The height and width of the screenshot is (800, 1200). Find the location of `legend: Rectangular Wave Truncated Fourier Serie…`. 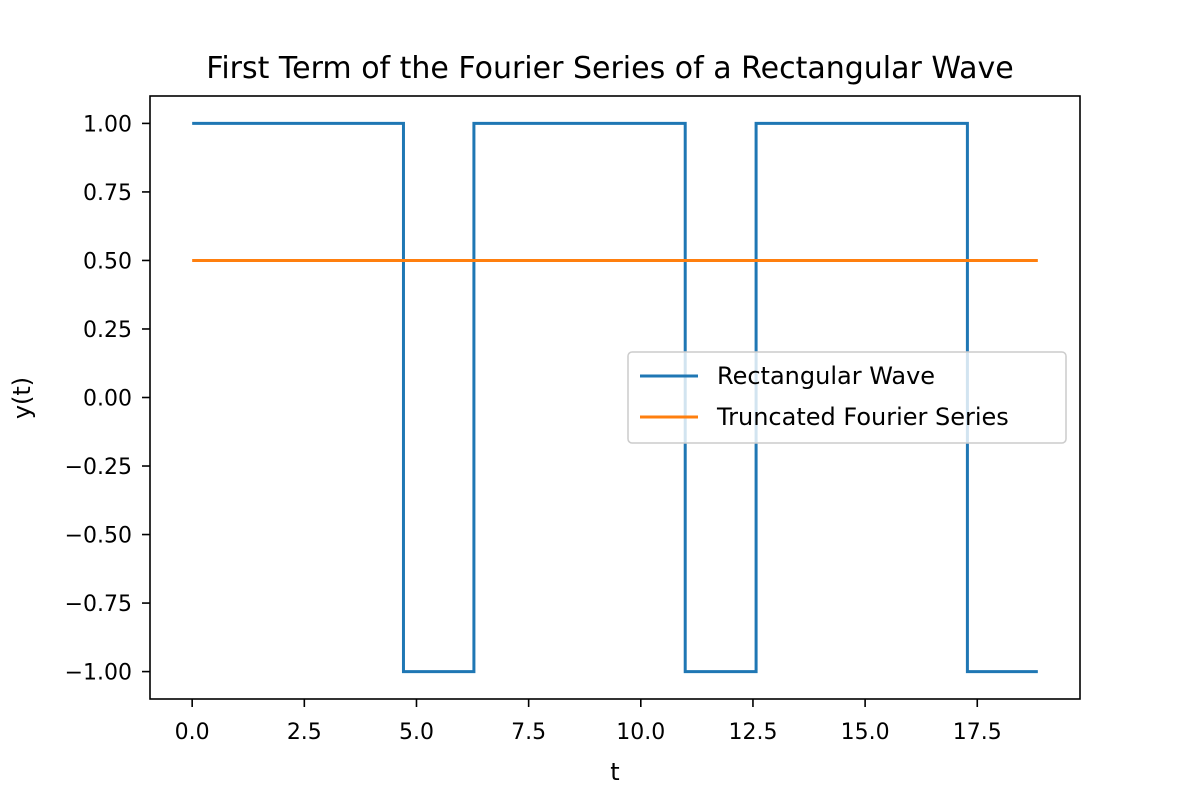

legend: Rectangular Wave Truncated Fourier Serie… is located at coordinates (847, 397).